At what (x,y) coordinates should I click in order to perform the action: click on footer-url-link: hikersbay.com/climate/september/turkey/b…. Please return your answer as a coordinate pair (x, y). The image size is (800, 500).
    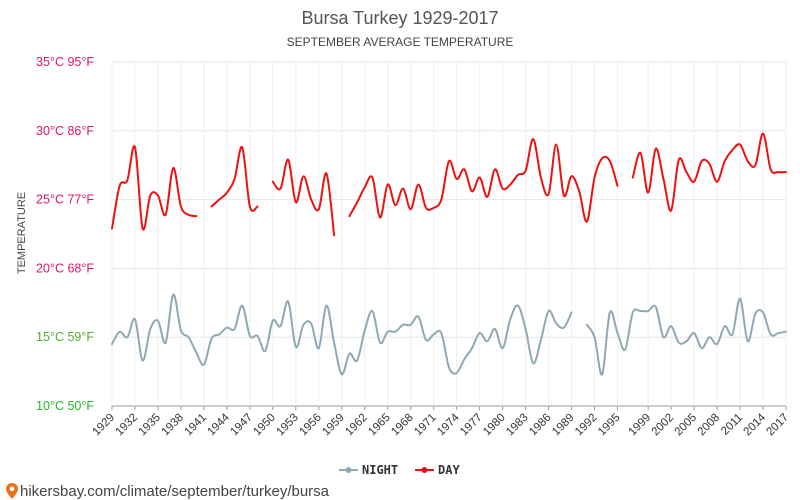
    Looking at the image, I should click on (175, 491).